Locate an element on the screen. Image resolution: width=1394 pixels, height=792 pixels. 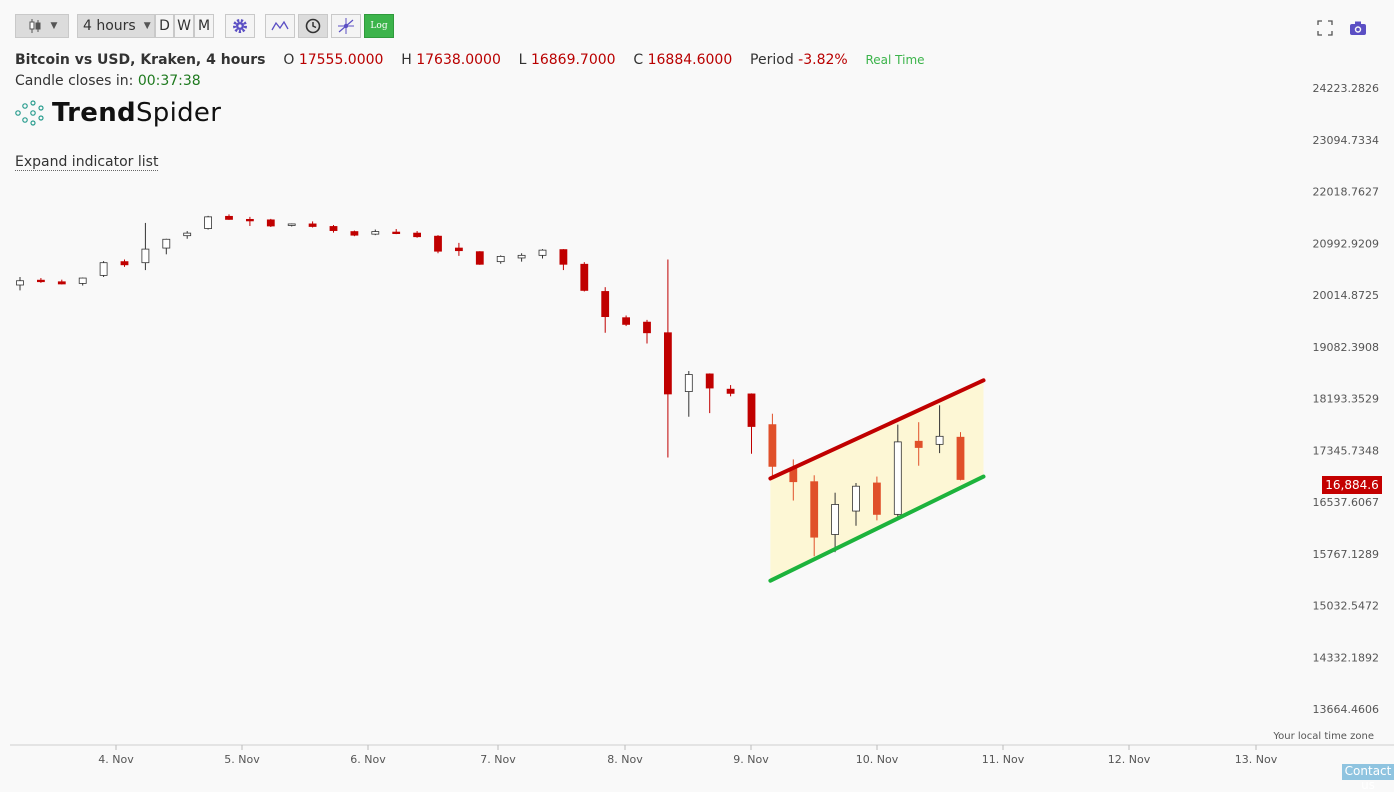
period-label: Period is located at coordinates (772, 60).